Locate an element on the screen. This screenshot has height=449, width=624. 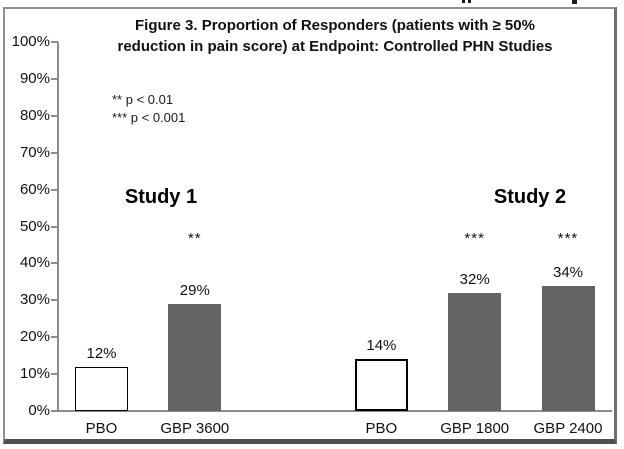
x-axis-line is located at coordinates (334, 411).